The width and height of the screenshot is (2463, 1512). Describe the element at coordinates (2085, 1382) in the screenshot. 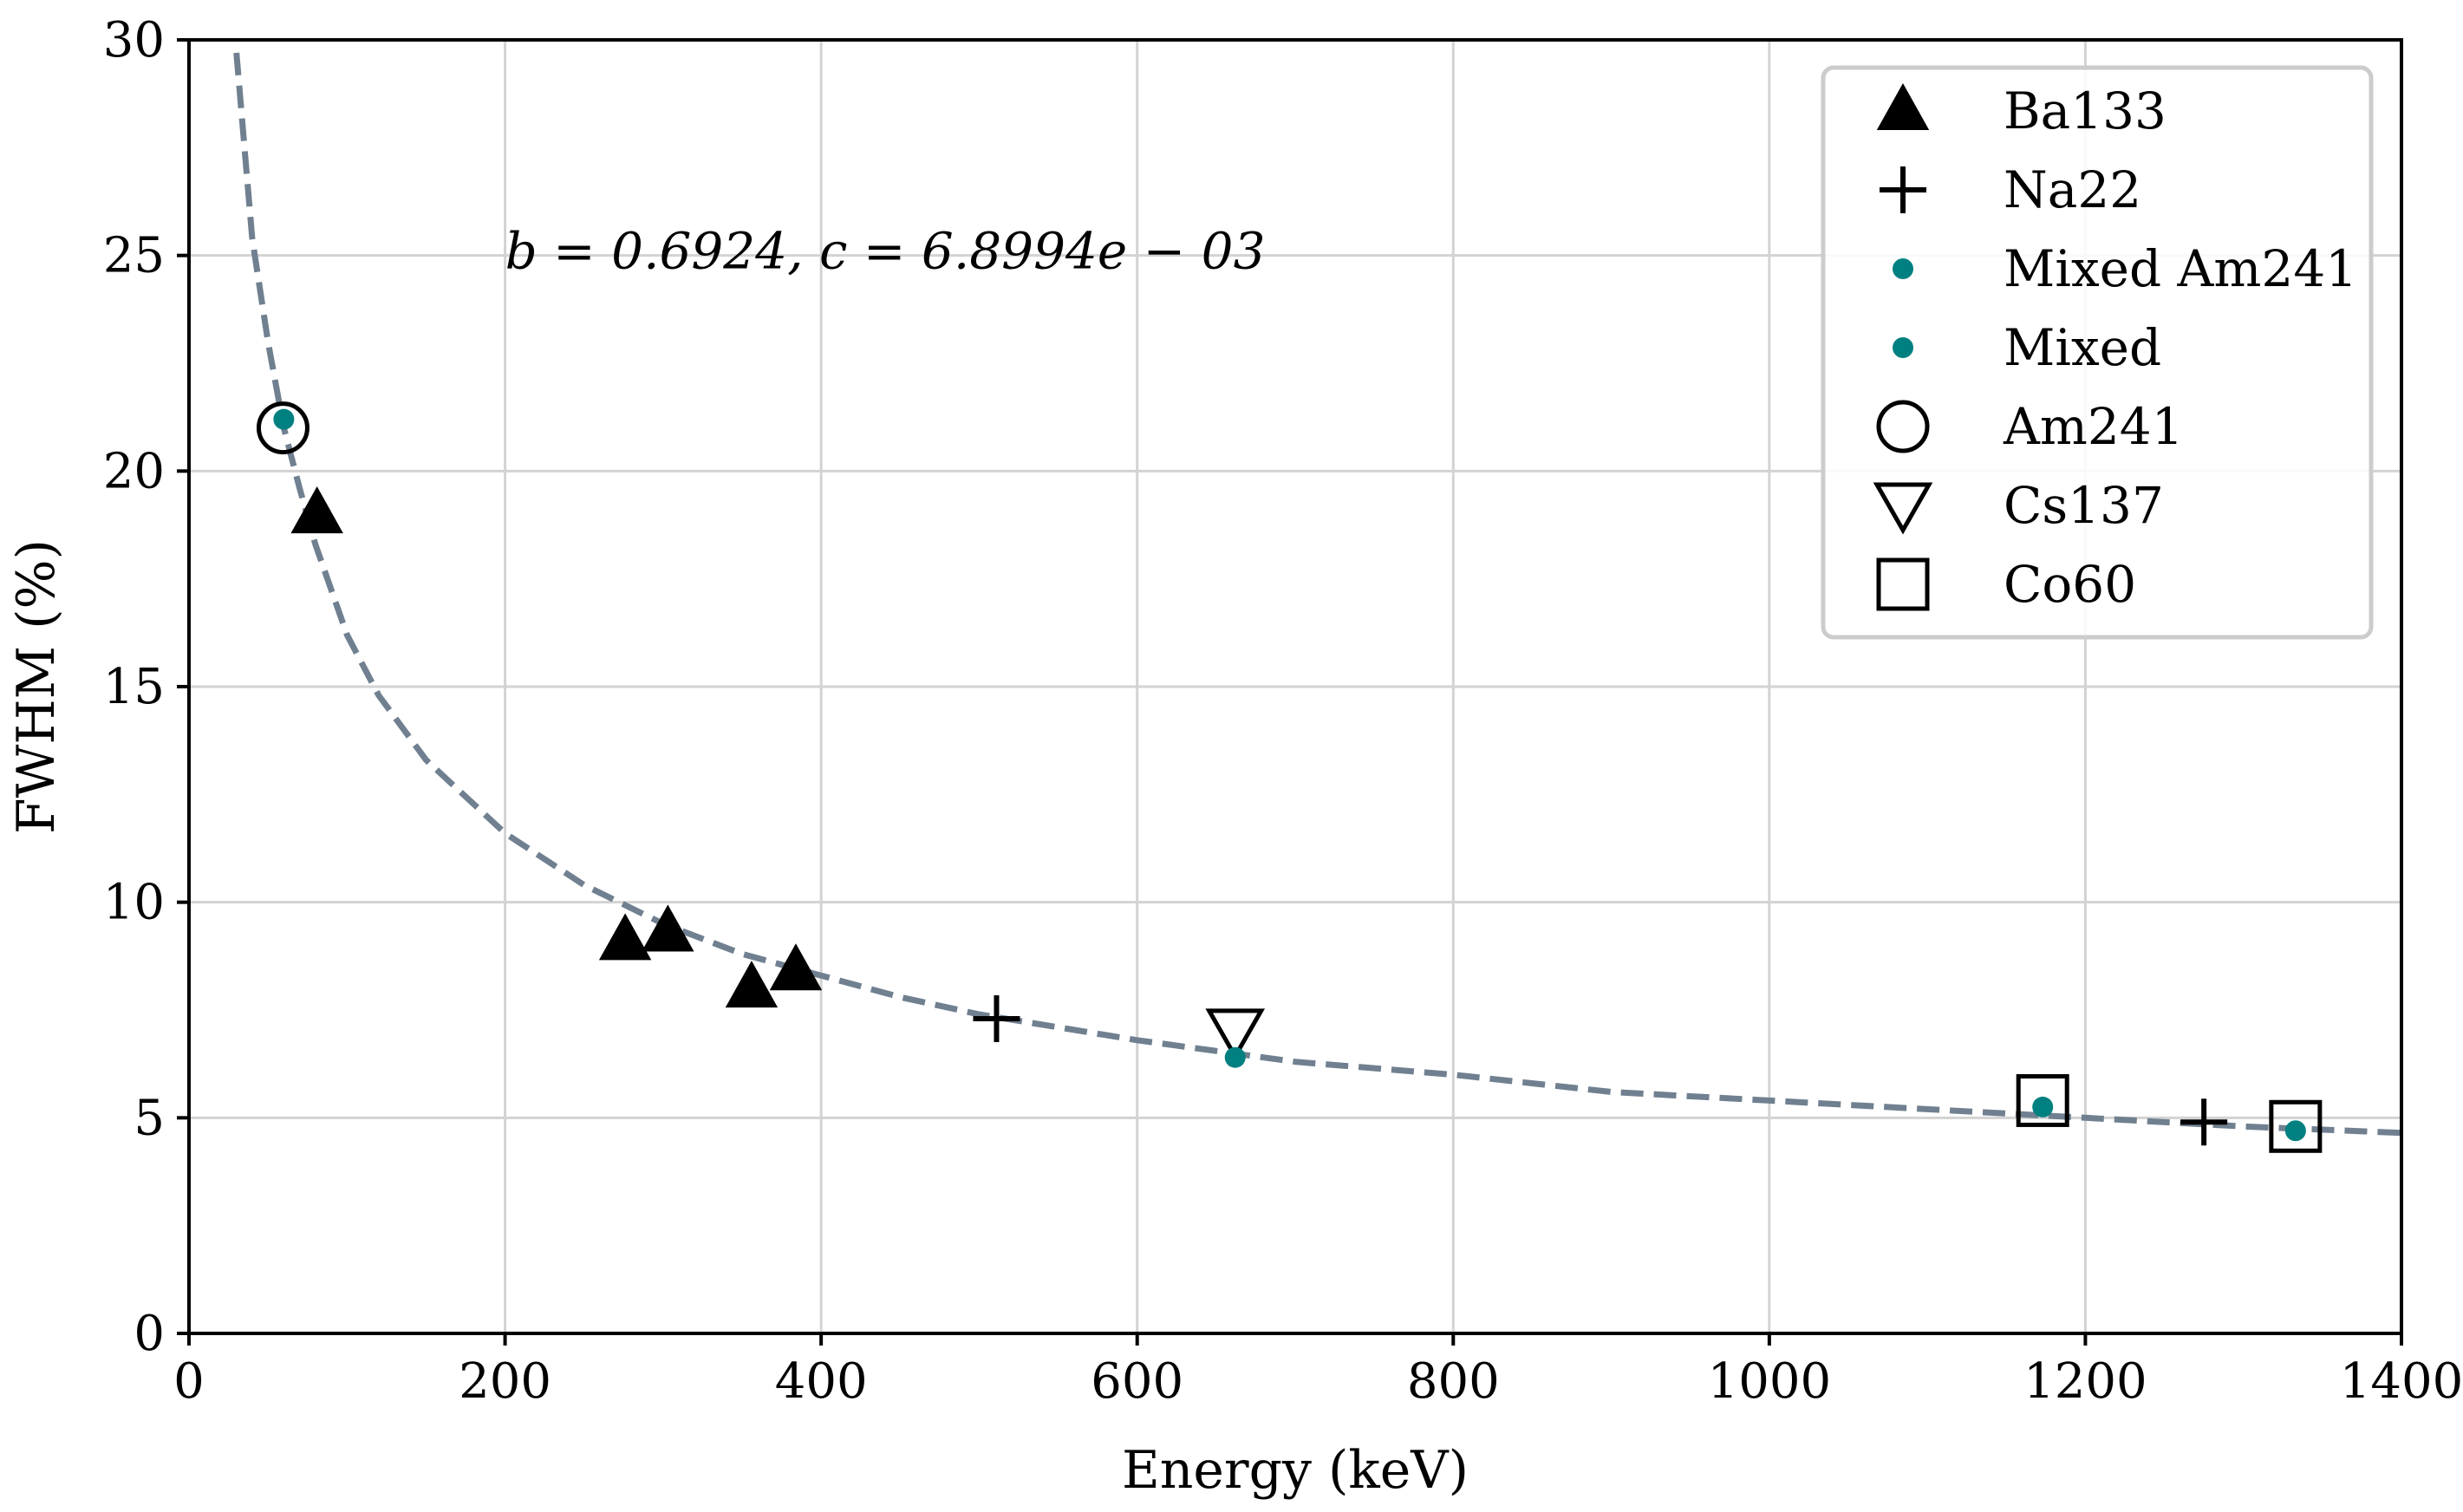

I see `x-tick-label: 1200` at that location.